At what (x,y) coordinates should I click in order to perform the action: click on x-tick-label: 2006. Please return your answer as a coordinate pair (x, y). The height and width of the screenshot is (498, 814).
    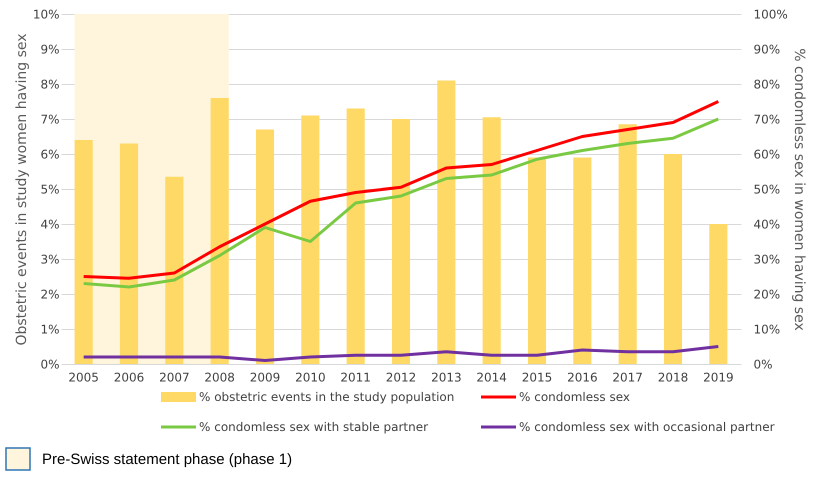
    Looking at the image, I should click on (129, 377).